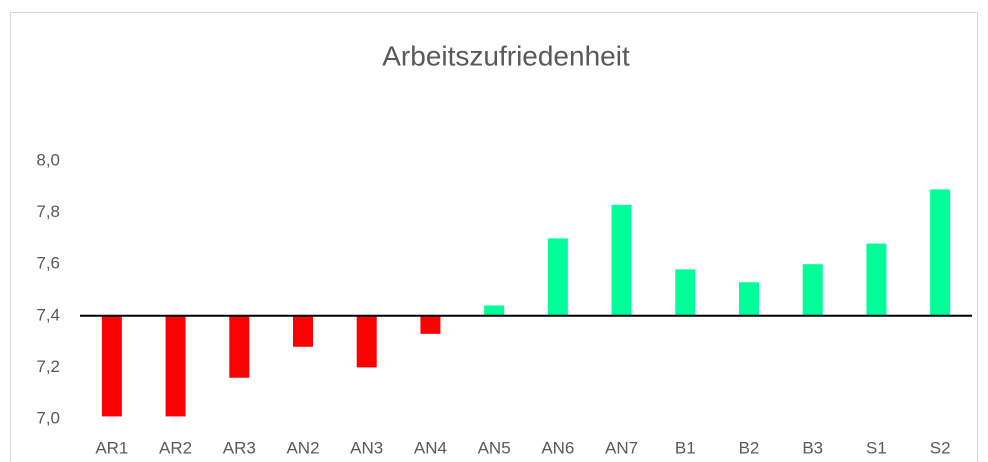 This screenshot has height=462, width=988. Describe the element at coordinates (940, 447) in the screenshot. I see `x-tick-label: S2` at that location.